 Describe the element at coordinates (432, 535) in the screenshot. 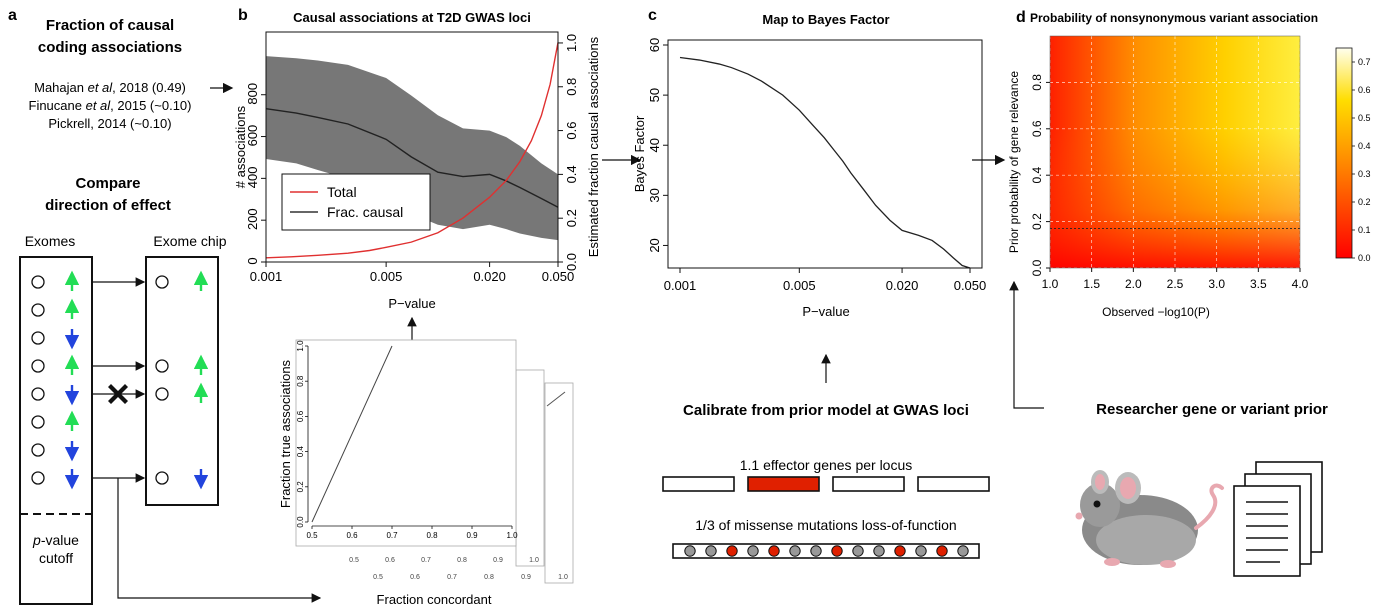

I see `inset-x-tick-label: 0.8` at that location.